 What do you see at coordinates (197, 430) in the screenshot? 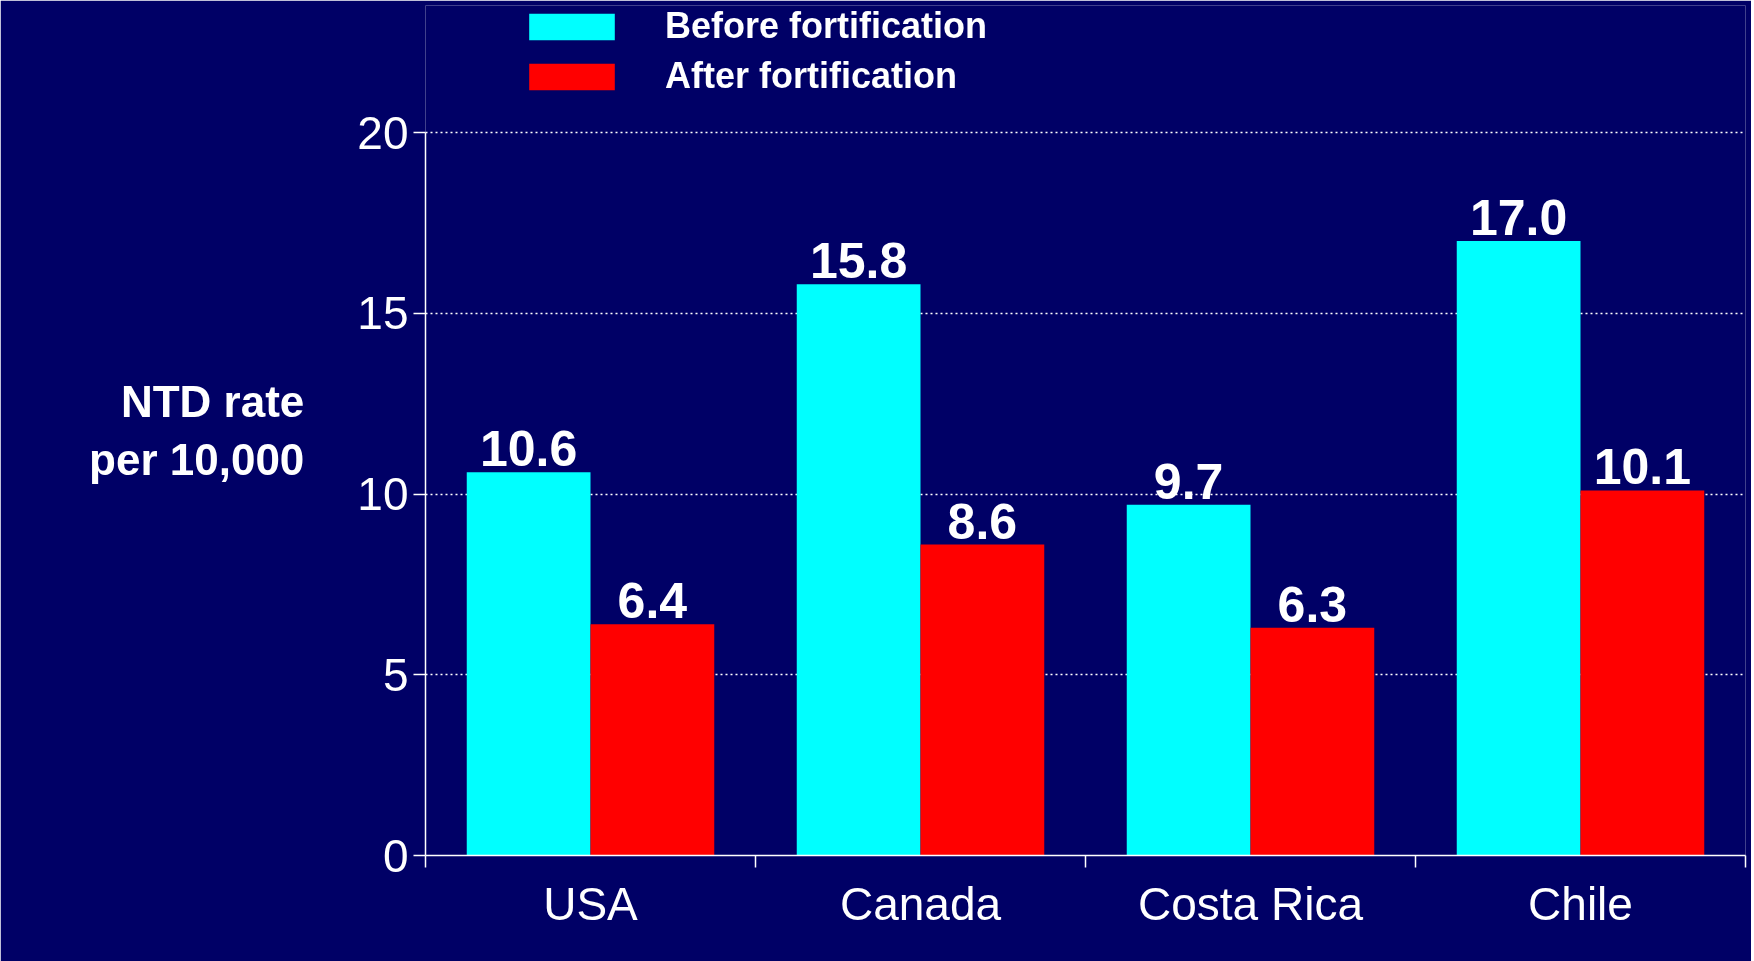
I see `y-axis-title: NTD rate per 10,000` at bounding box center [197, 430].